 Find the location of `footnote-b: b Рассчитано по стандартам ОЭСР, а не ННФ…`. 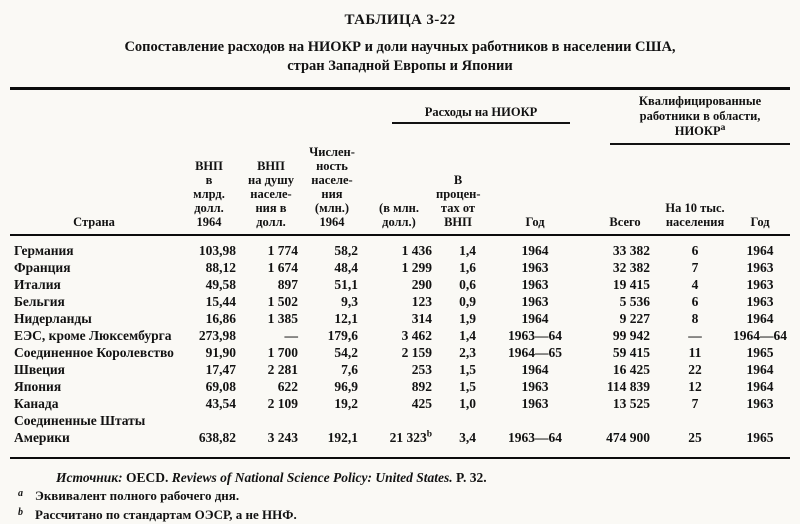

footnote-b: b Рассчитано по стандартам ОЭСР, а не ННФ… is located at coordinates (400, 515).